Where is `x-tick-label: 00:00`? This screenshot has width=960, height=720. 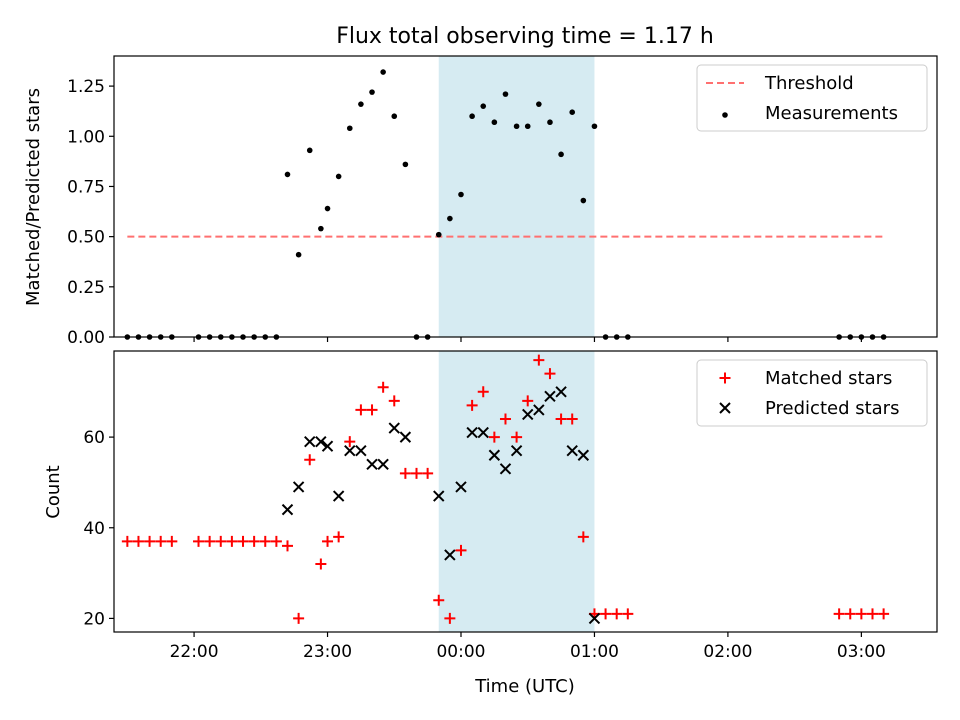
x-tick-label: 00:00 is located at coordinates (460, 652).